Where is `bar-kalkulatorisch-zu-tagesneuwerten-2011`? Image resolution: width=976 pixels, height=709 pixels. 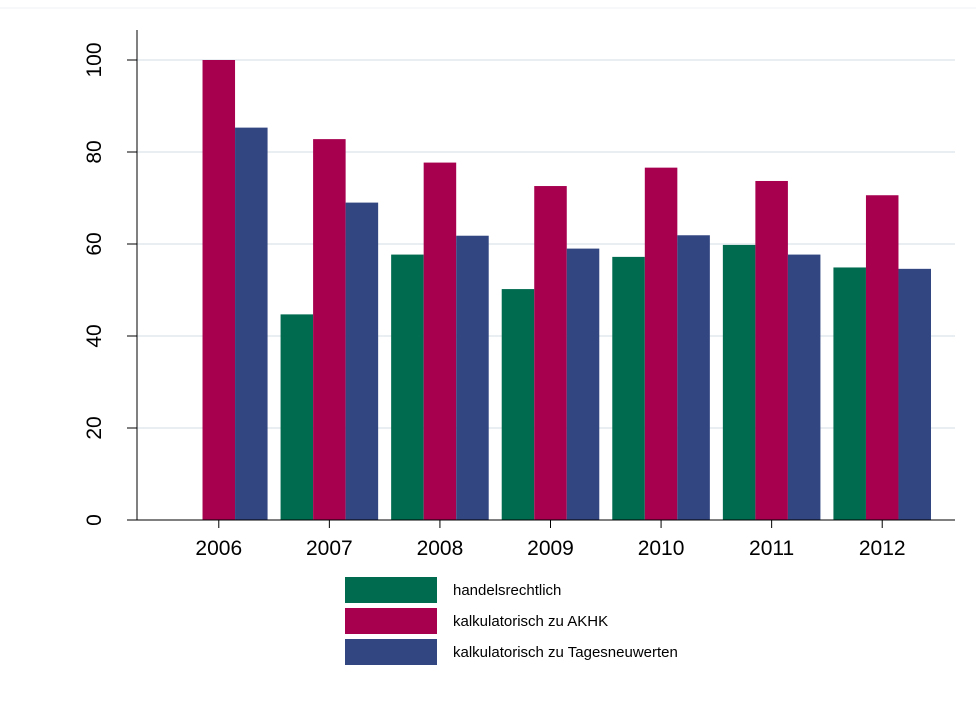 bar-kalkulatorisch-zu-tagesneuwerten-2011 is located at coordinates (804, 387).